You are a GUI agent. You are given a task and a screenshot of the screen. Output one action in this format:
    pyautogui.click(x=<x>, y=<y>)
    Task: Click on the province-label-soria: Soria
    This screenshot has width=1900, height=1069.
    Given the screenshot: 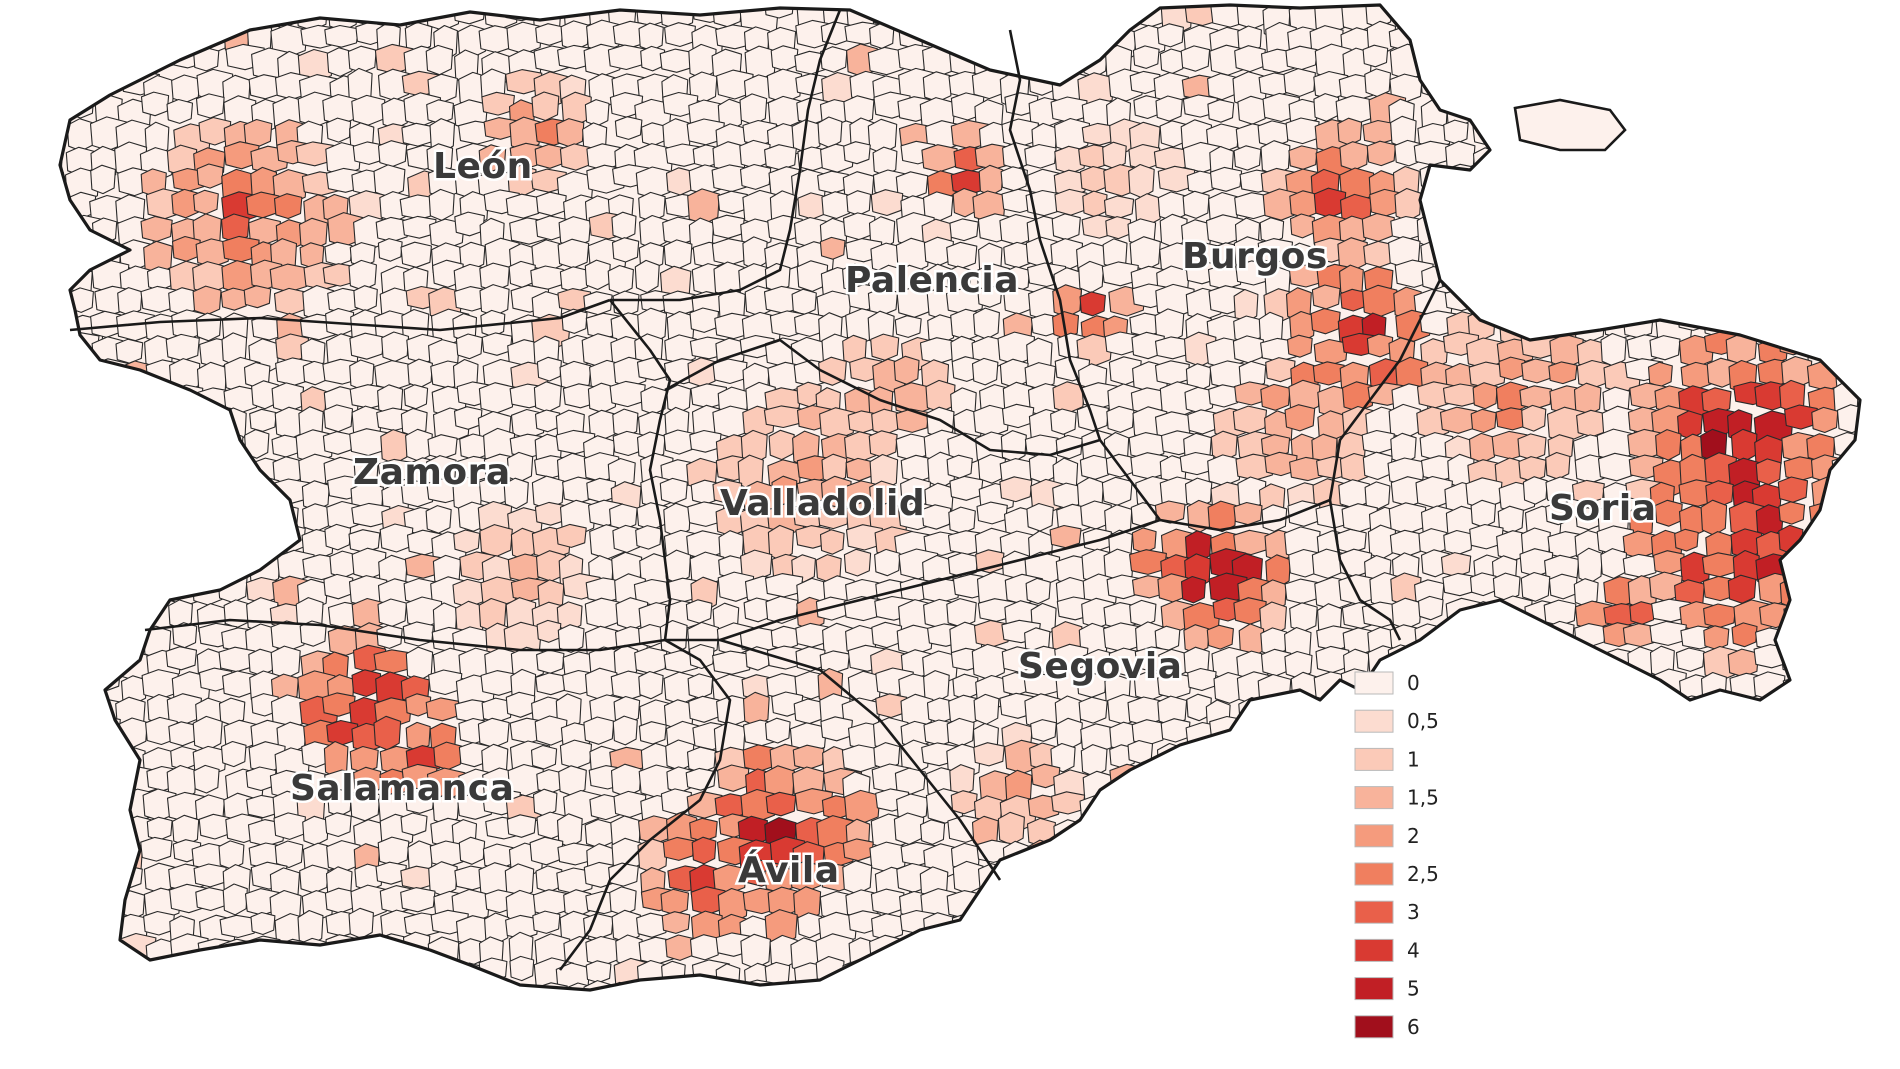 What is the action you would take?
    pyautogui.click(x=1603, y=508)
    